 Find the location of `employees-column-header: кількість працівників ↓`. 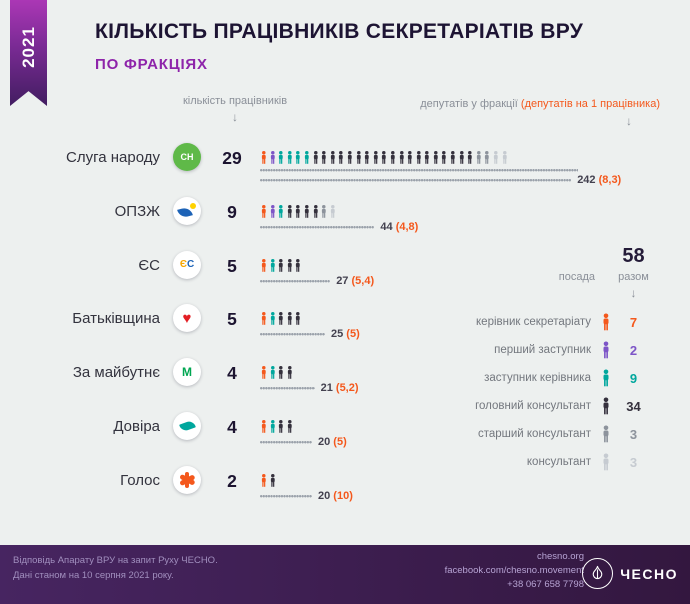

employees-column-header: кількість працівників ↓ is located at coordinates (235, 109).